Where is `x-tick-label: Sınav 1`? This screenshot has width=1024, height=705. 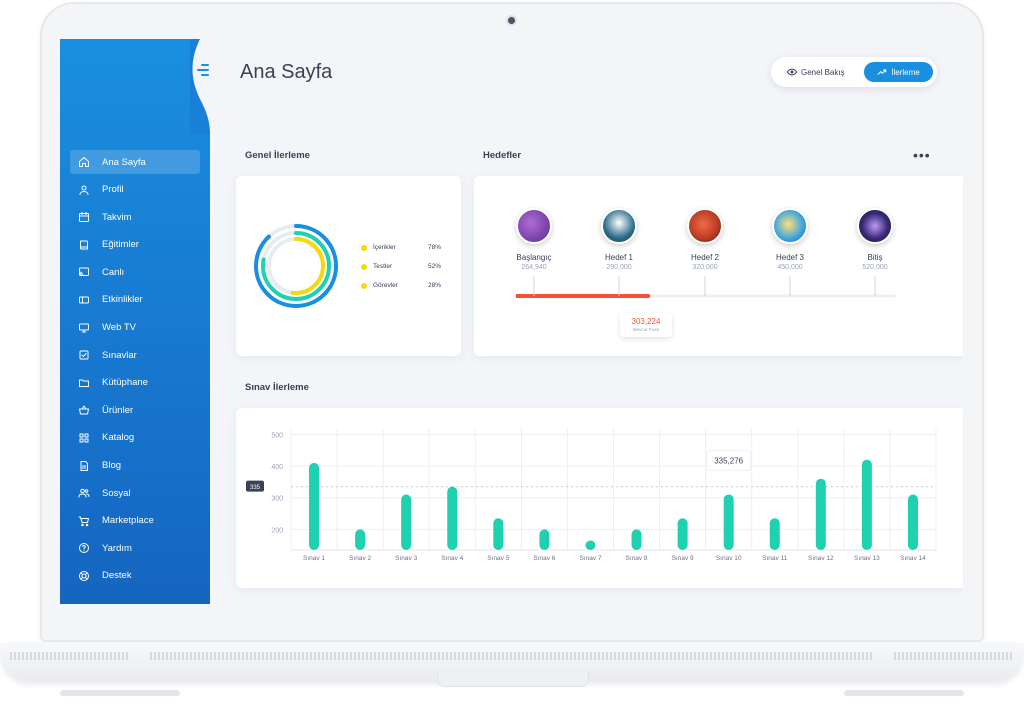
x-tick-label: Sınav 1 is located at coordinates (314, 558).